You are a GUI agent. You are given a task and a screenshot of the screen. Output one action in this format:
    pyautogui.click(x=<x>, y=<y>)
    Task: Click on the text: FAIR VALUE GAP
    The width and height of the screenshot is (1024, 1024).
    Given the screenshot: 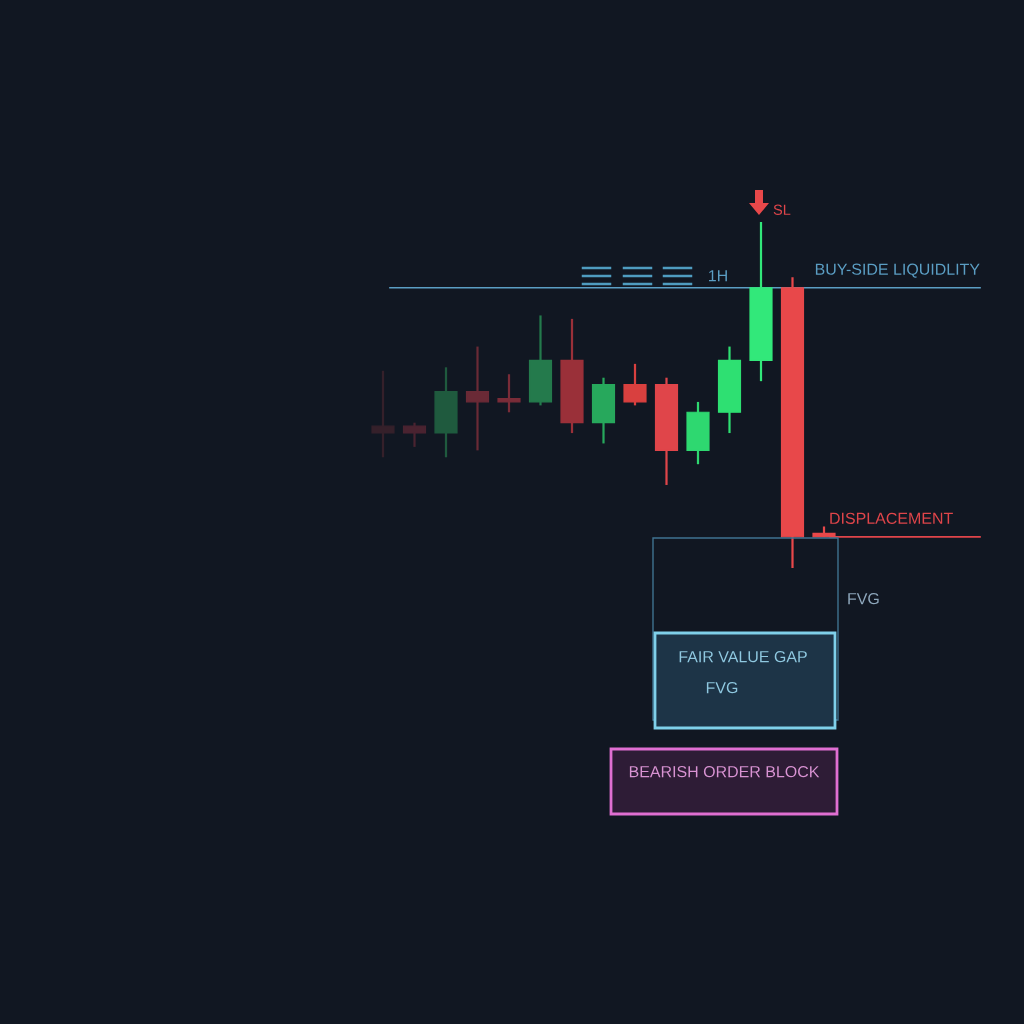 What is the action you would take?
    pyautogui.click(x=743, y=656)
    